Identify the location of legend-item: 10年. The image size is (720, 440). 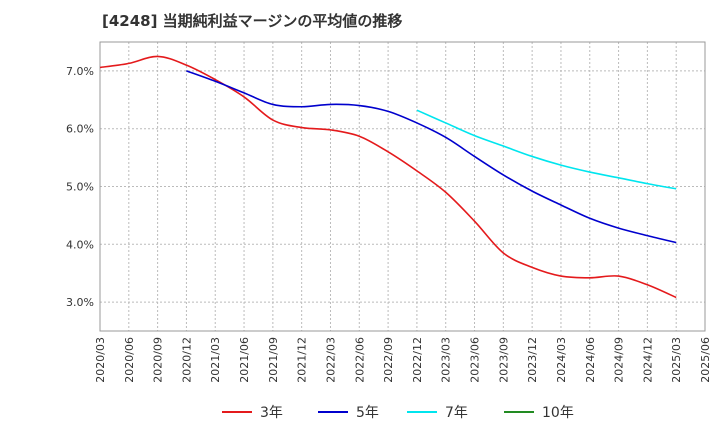
(539, 412).